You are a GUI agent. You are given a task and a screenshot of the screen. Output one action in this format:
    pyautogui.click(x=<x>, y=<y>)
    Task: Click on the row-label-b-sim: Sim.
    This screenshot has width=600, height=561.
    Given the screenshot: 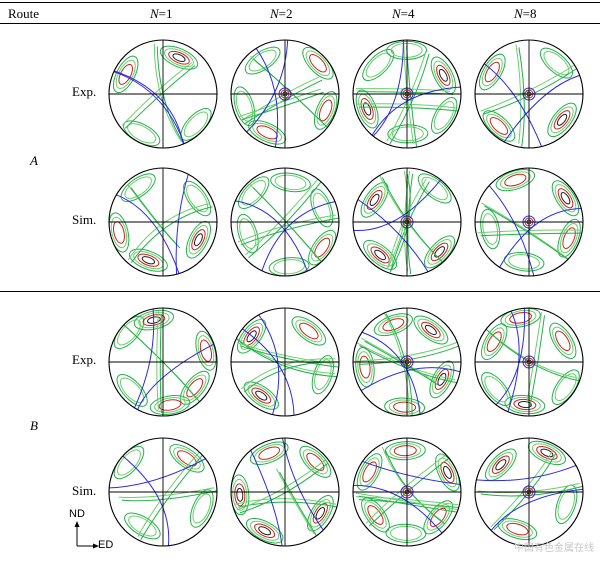 What is the action you would take?
    pyautogui.click(x=84, y=490)
    